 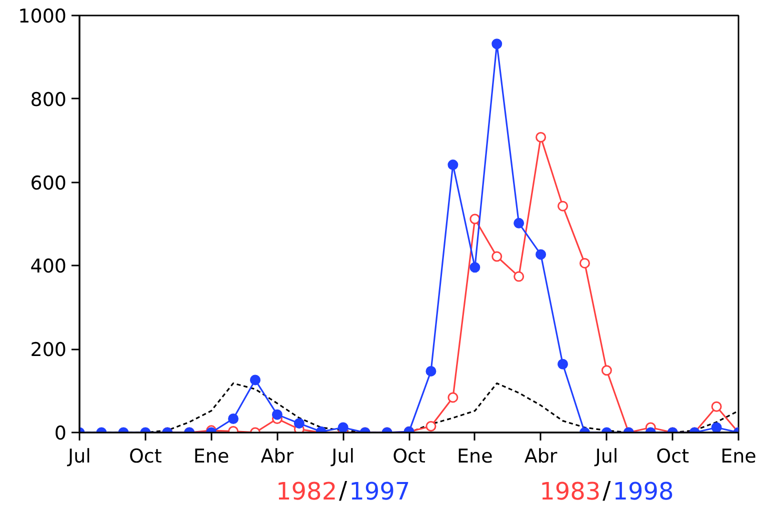 What do you see at coordinates (42, 17) in the screenshot?
I see `y-tick-label: 1000` at bounding box center [42, 17].